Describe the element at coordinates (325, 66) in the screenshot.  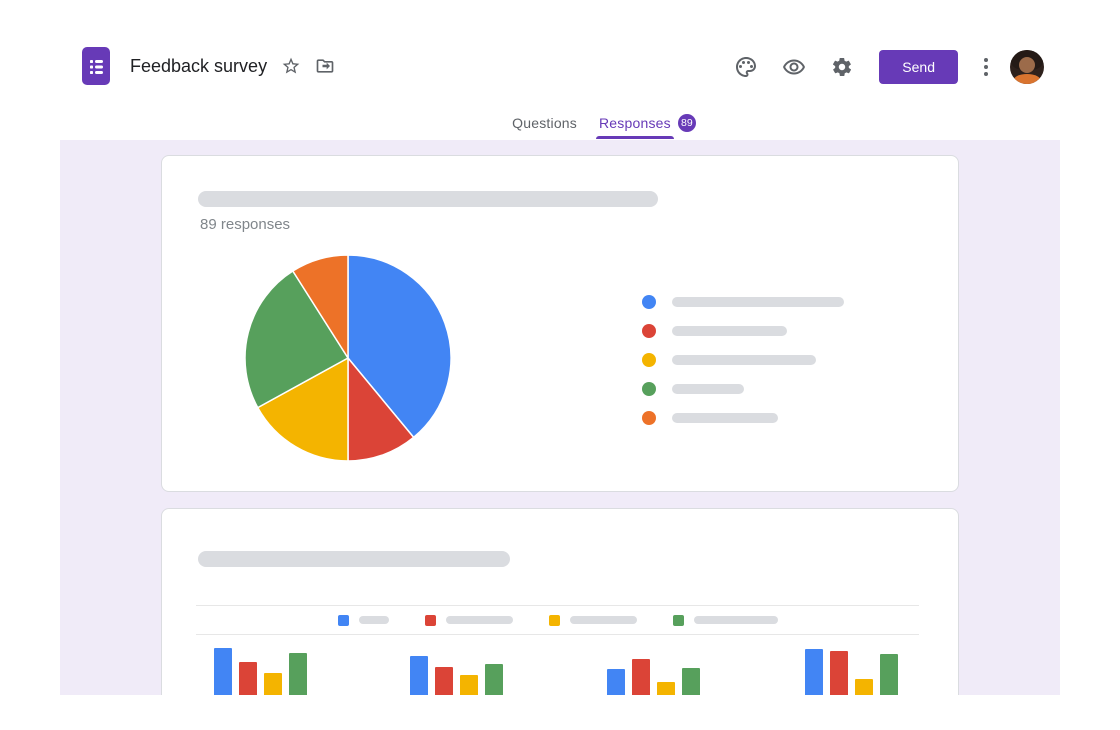
I see `move-folder-icon` at that location.